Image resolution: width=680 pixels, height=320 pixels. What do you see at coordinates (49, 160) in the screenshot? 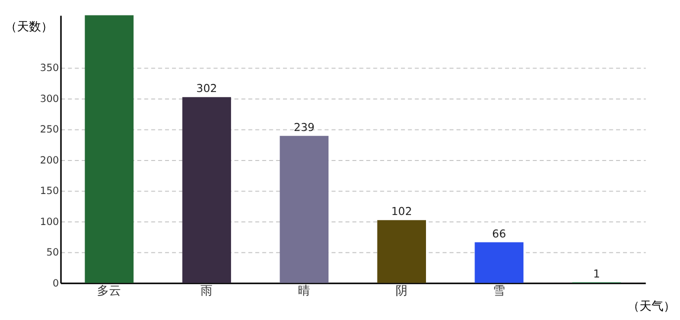
I see `y-tick-label: 200` at bounding box center [49, 160].